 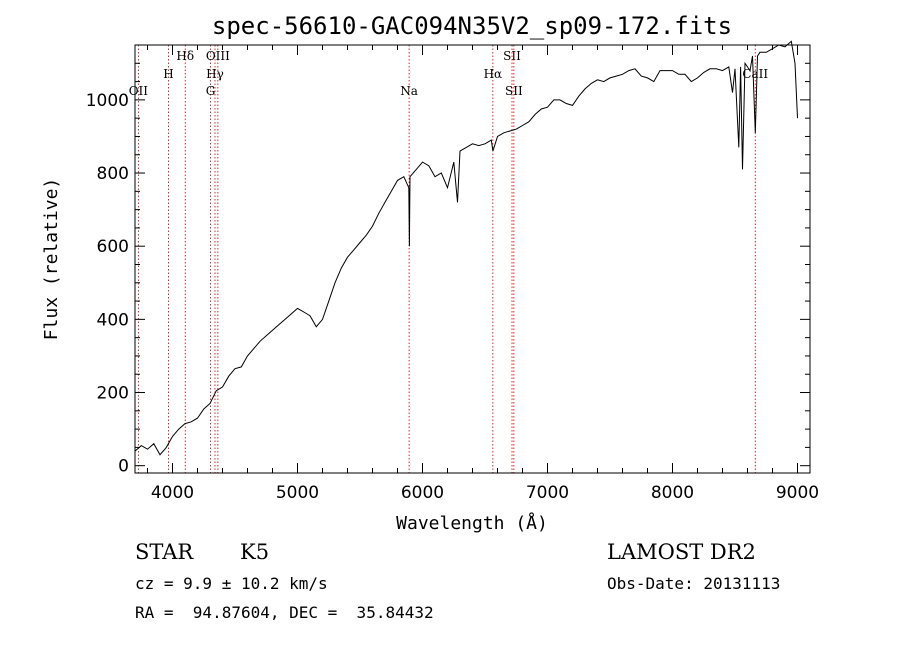 I want to click on y-tick-label: 0, so click(x=123, y=467).